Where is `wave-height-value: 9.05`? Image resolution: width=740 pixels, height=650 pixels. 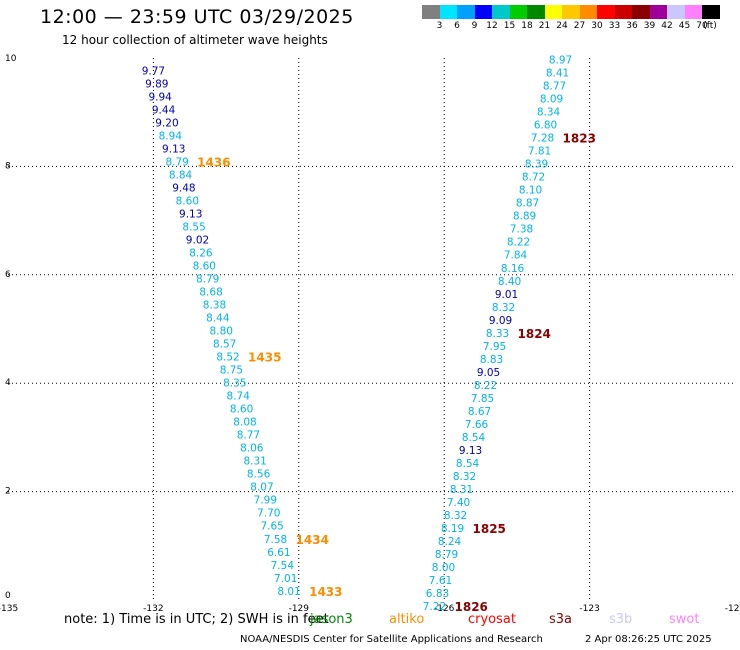 wave-height-value: 9.05 is located at coordinates (488, 373).